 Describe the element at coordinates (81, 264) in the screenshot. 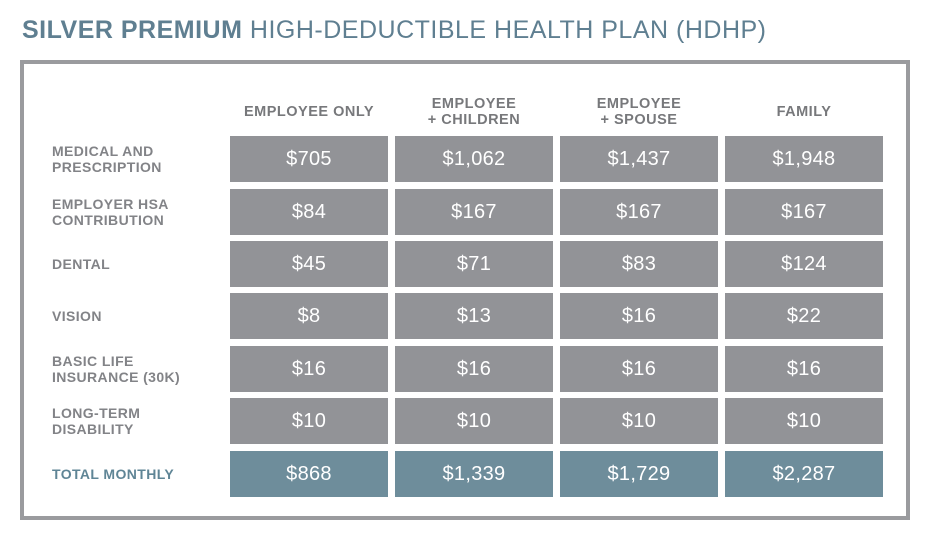

I see `row-label: DENTAL` at that location.